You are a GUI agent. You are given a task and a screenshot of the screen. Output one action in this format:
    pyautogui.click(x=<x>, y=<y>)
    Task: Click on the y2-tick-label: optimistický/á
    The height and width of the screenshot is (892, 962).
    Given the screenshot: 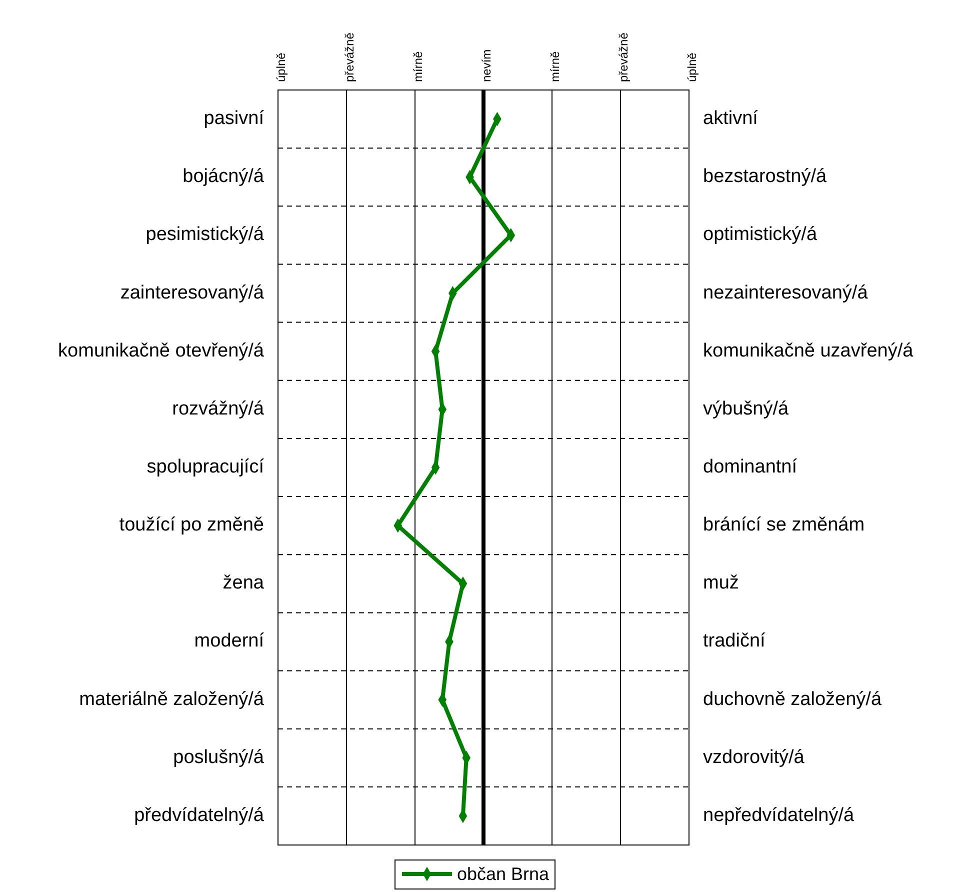 What is the action you would take?
    pyautogui.click(x=760, y=235)
    